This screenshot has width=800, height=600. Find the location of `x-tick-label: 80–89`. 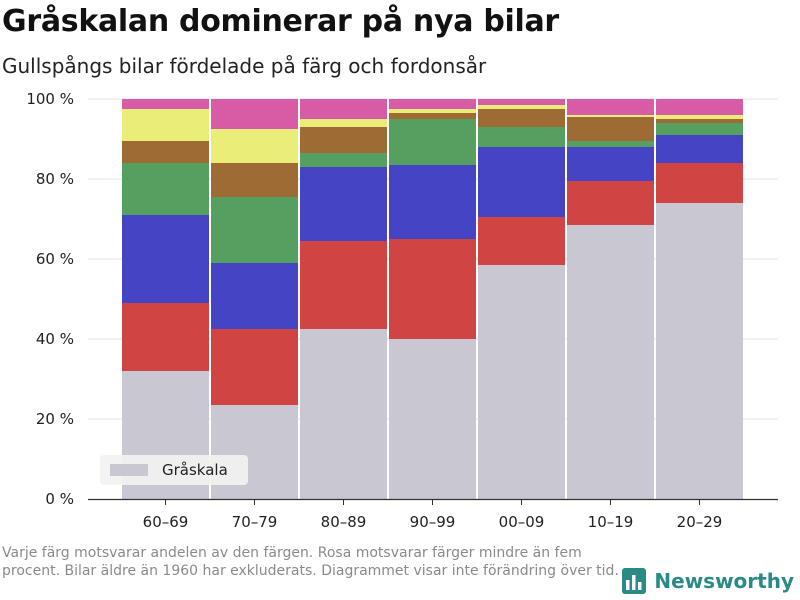

x-tick-label: 80–89 is located at coordinates (344, 522).